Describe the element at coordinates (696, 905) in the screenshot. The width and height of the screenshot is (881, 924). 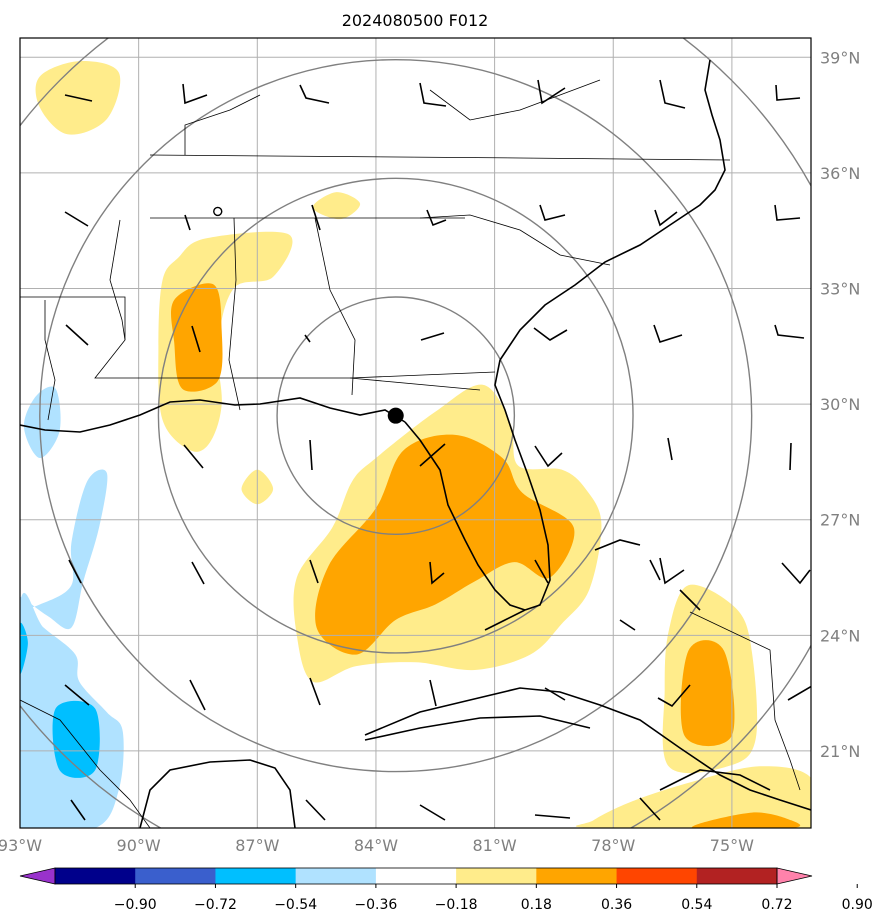
I see `colorbar-tick-label: 0.54` at that location.